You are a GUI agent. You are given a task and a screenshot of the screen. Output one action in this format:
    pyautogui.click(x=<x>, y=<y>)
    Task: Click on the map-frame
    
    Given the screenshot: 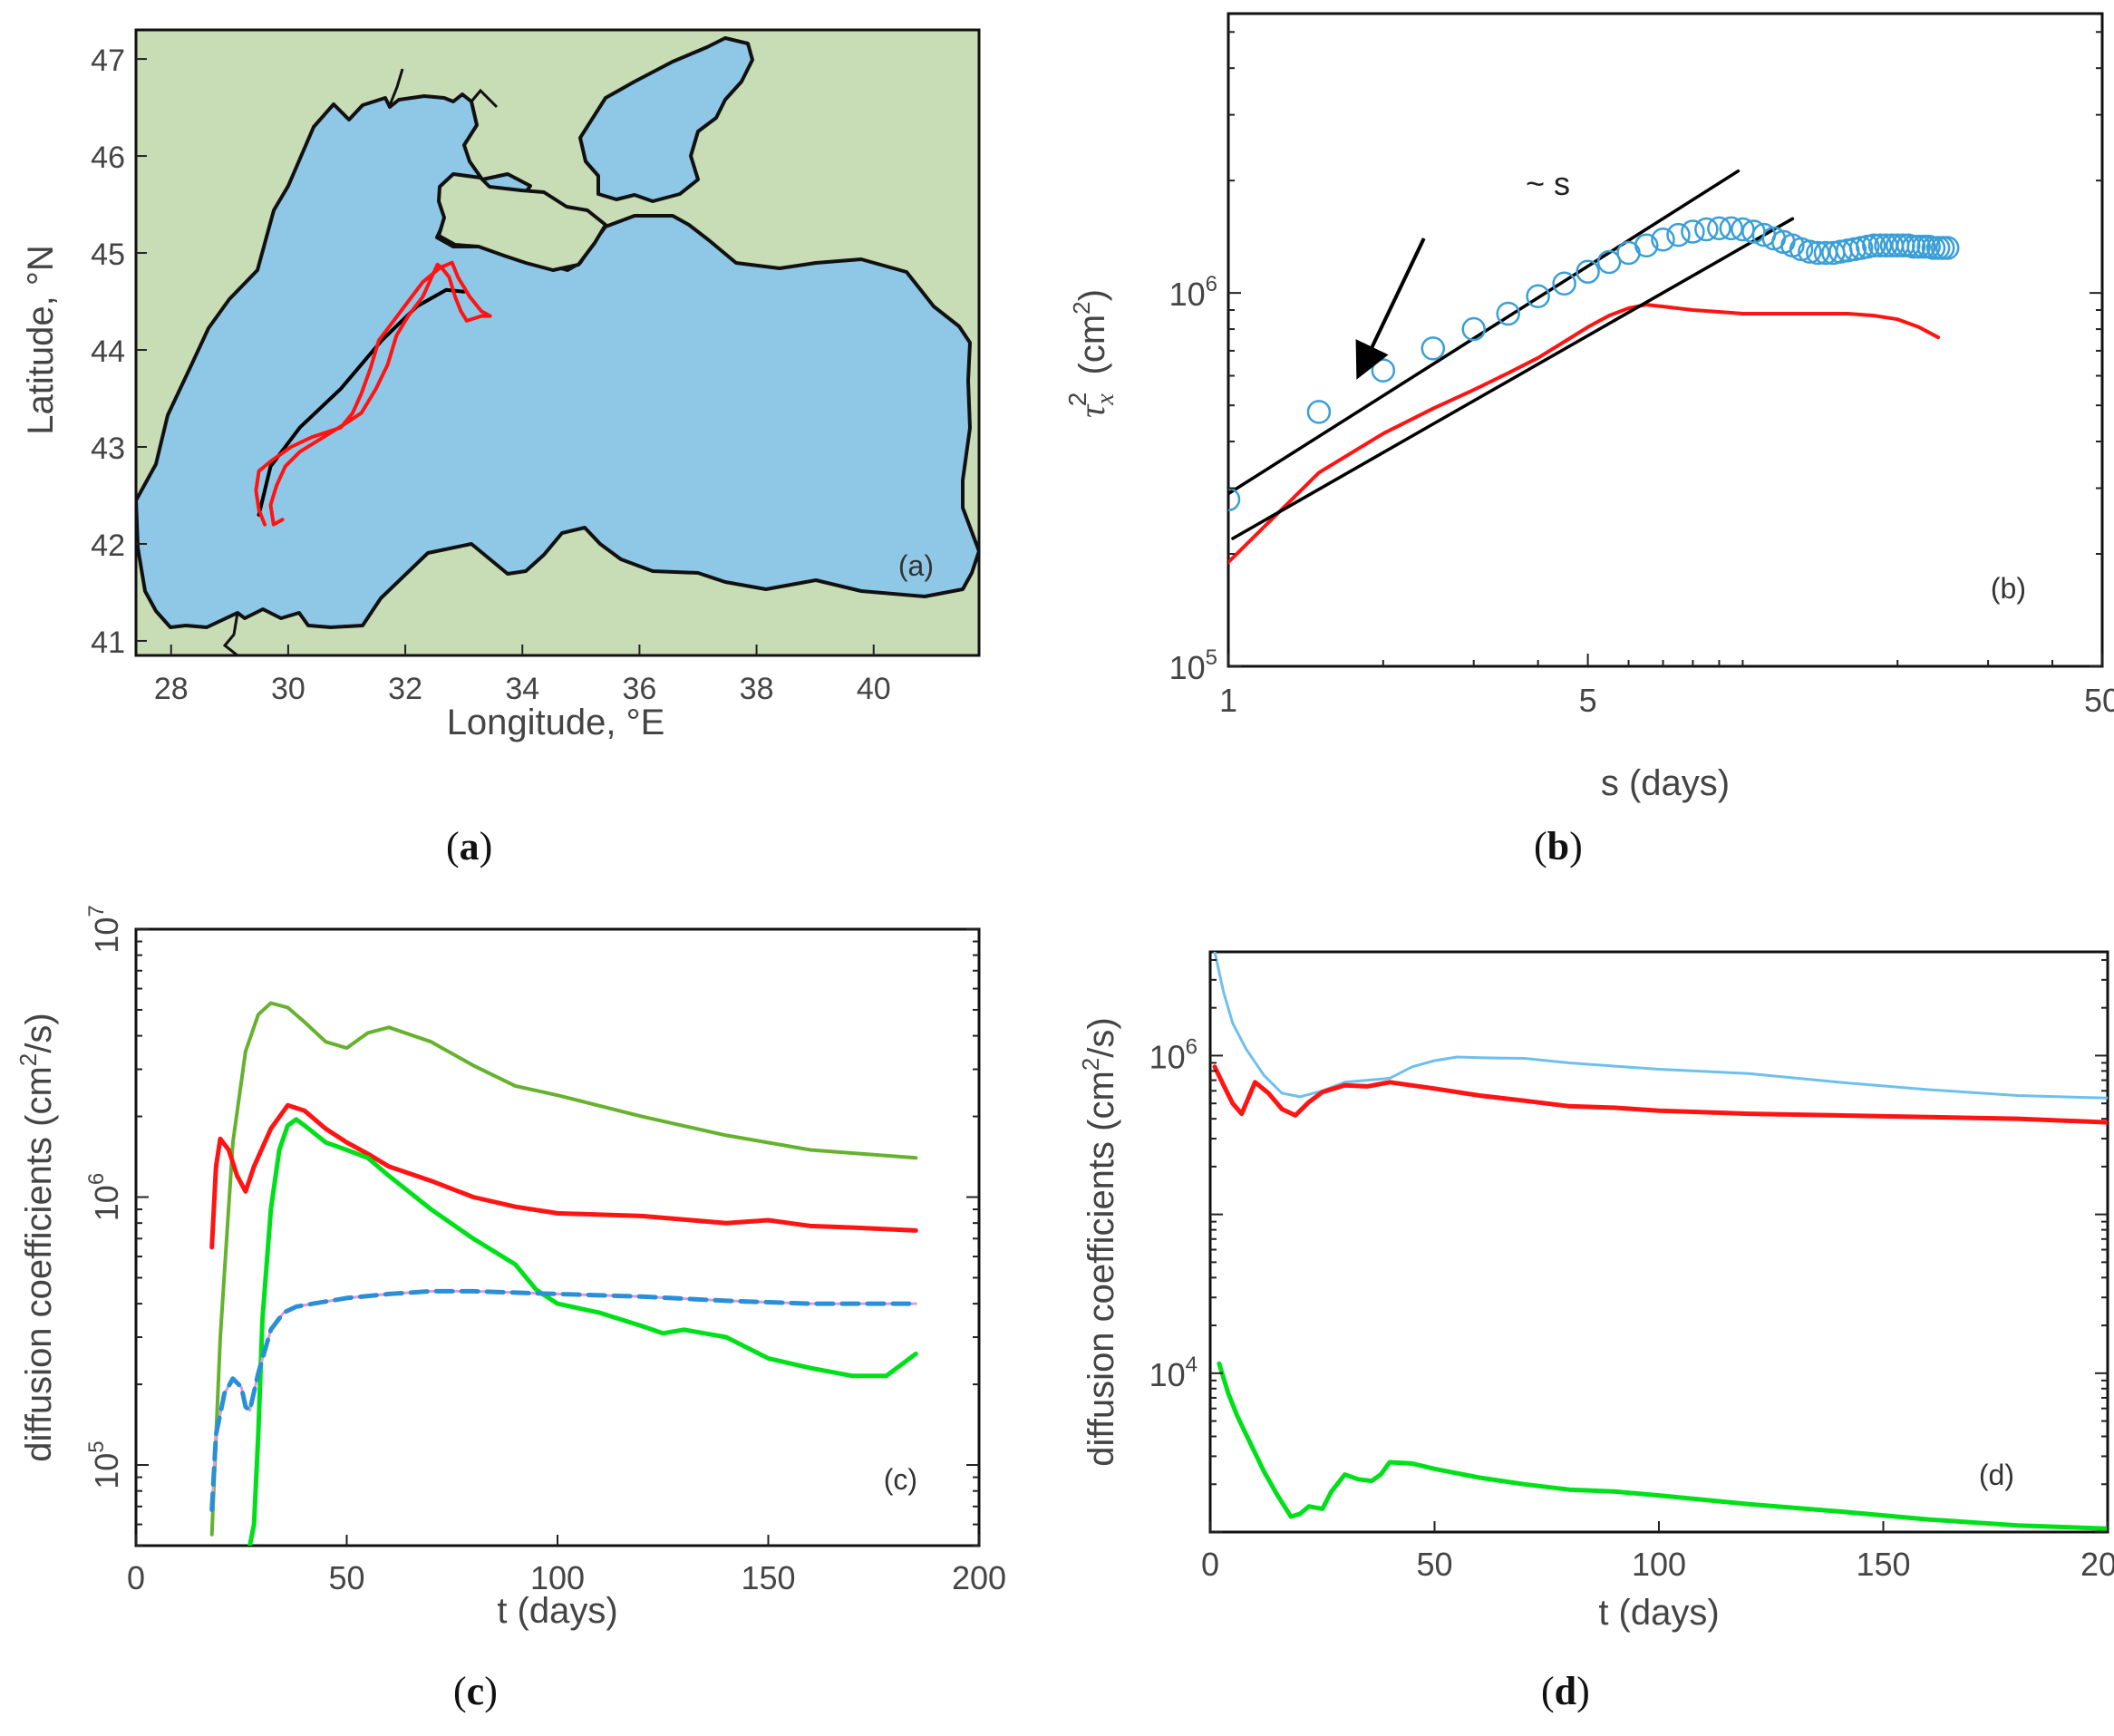 What is the action you would take?
    pyautogui.click(x=557, y=342)
    